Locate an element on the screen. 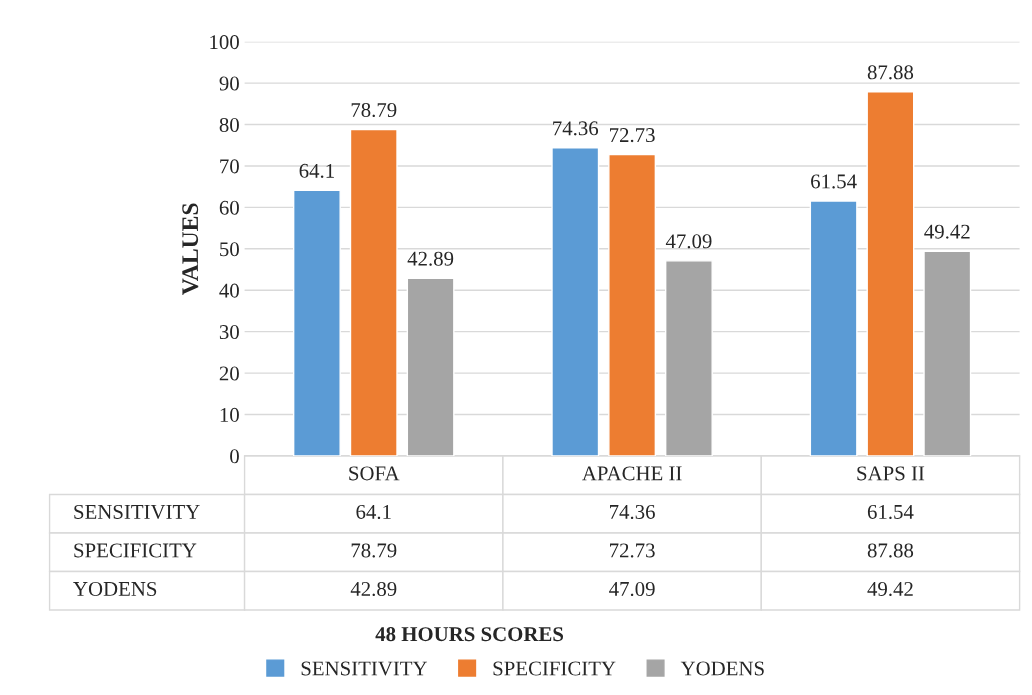  y-tick-label: 70 is located at coordinates (229, 166).